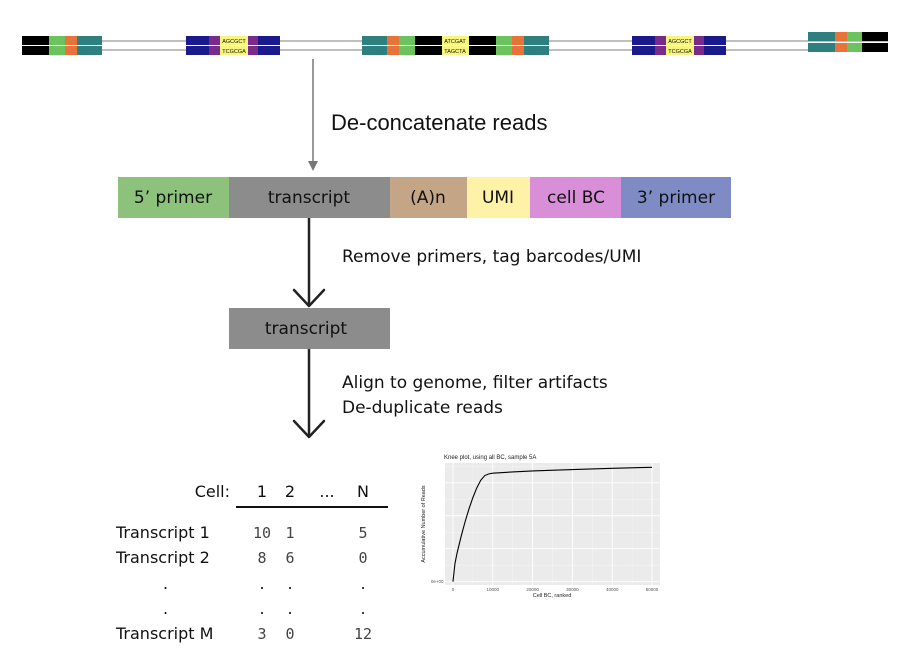 This screenshot has height=672, width=918. Describe the element at coordinates (309, 394) in the screenshot. I see `arrow-align` at that location.